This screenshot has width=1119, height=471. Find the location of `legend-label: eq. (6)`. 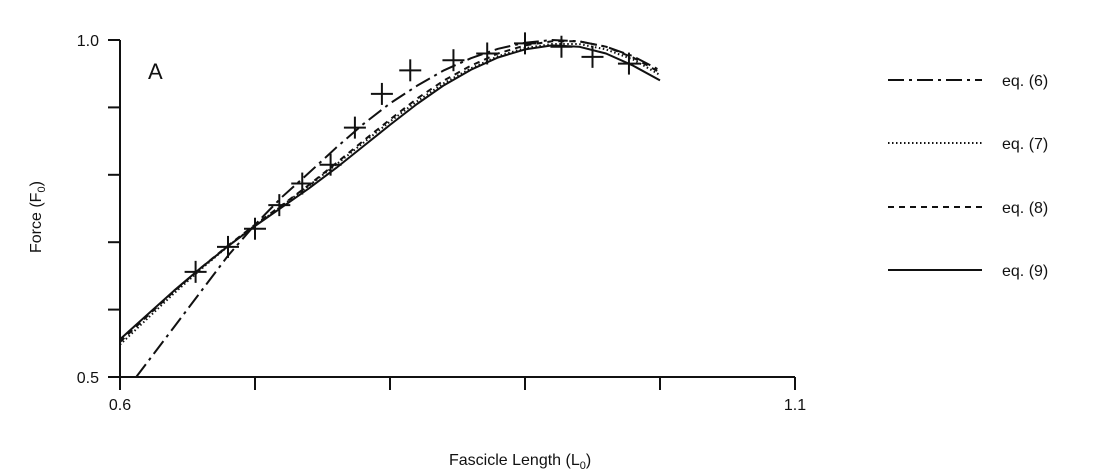

legend-label: eq. (6) is located at coordinates (1025, 81).